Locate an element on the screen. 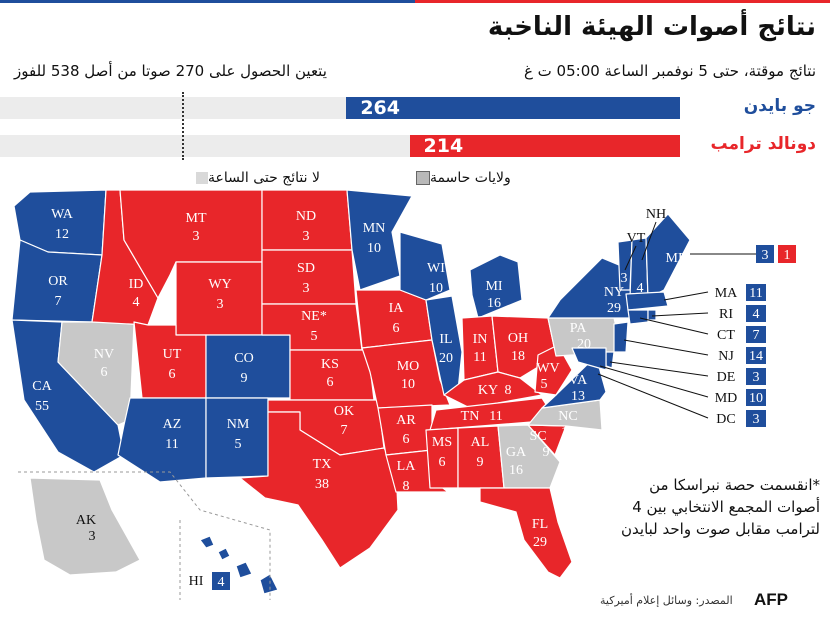  state-ia is located at coordinates (394, 319).